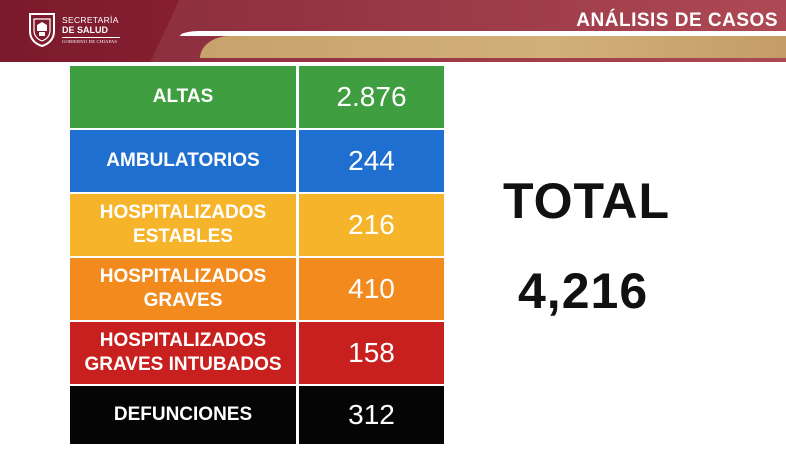  Describe the element at coordinates (493, 47) in the screenshot. I see `header-gold-band` at that location.